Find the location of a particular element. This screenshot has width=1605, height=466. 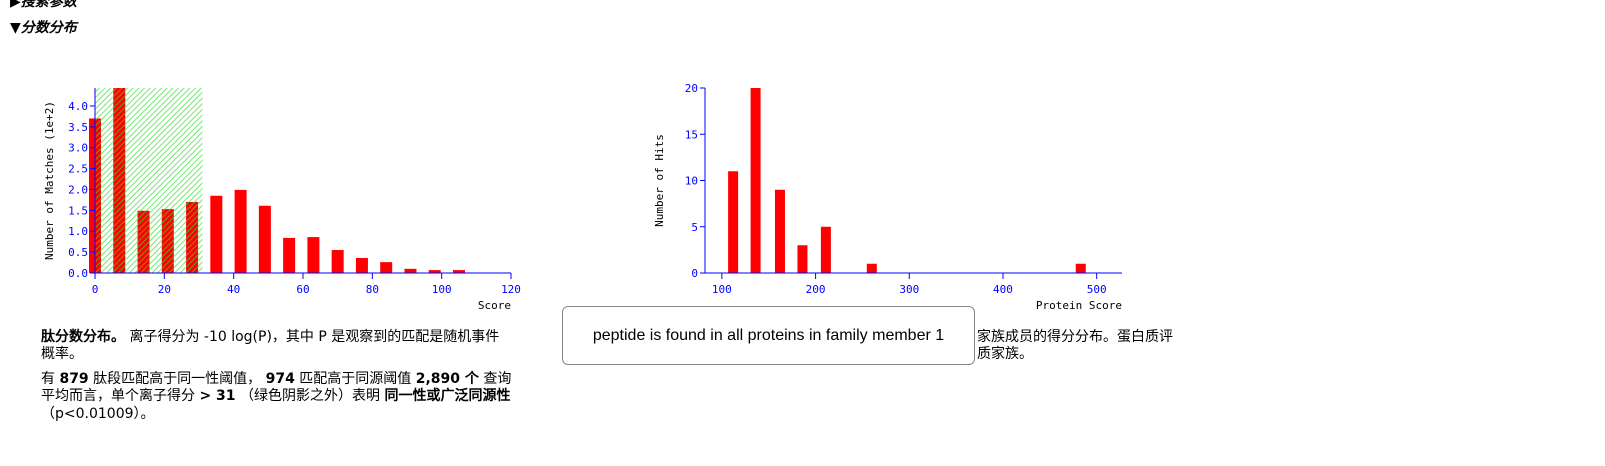

y-tick-label: 1.0 is located at coordinates (78, 231).